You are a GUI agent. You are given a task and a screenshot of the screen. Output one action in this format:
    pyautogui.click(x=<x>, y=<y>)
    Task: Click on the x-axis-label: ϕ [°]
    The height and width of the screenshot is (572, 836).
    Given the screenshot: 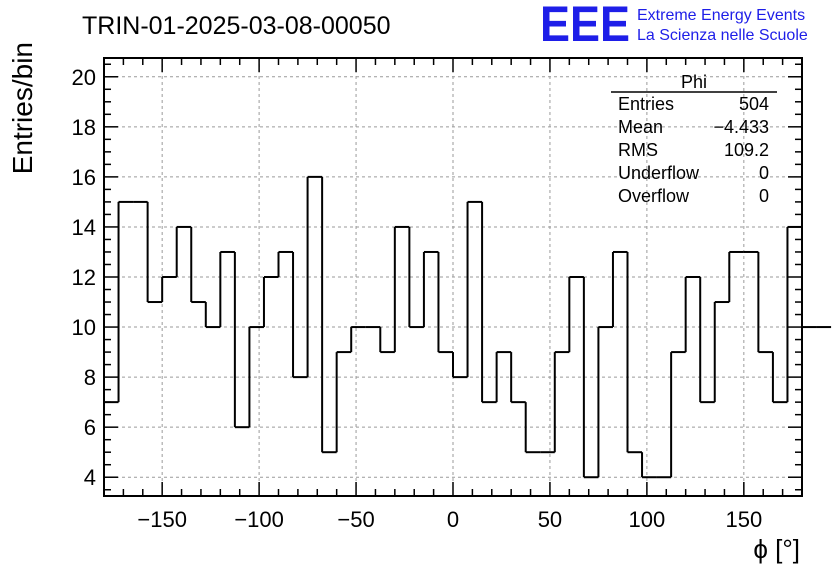 What is the action you would take?
    pyautogui.click(x=776, y=549)
    